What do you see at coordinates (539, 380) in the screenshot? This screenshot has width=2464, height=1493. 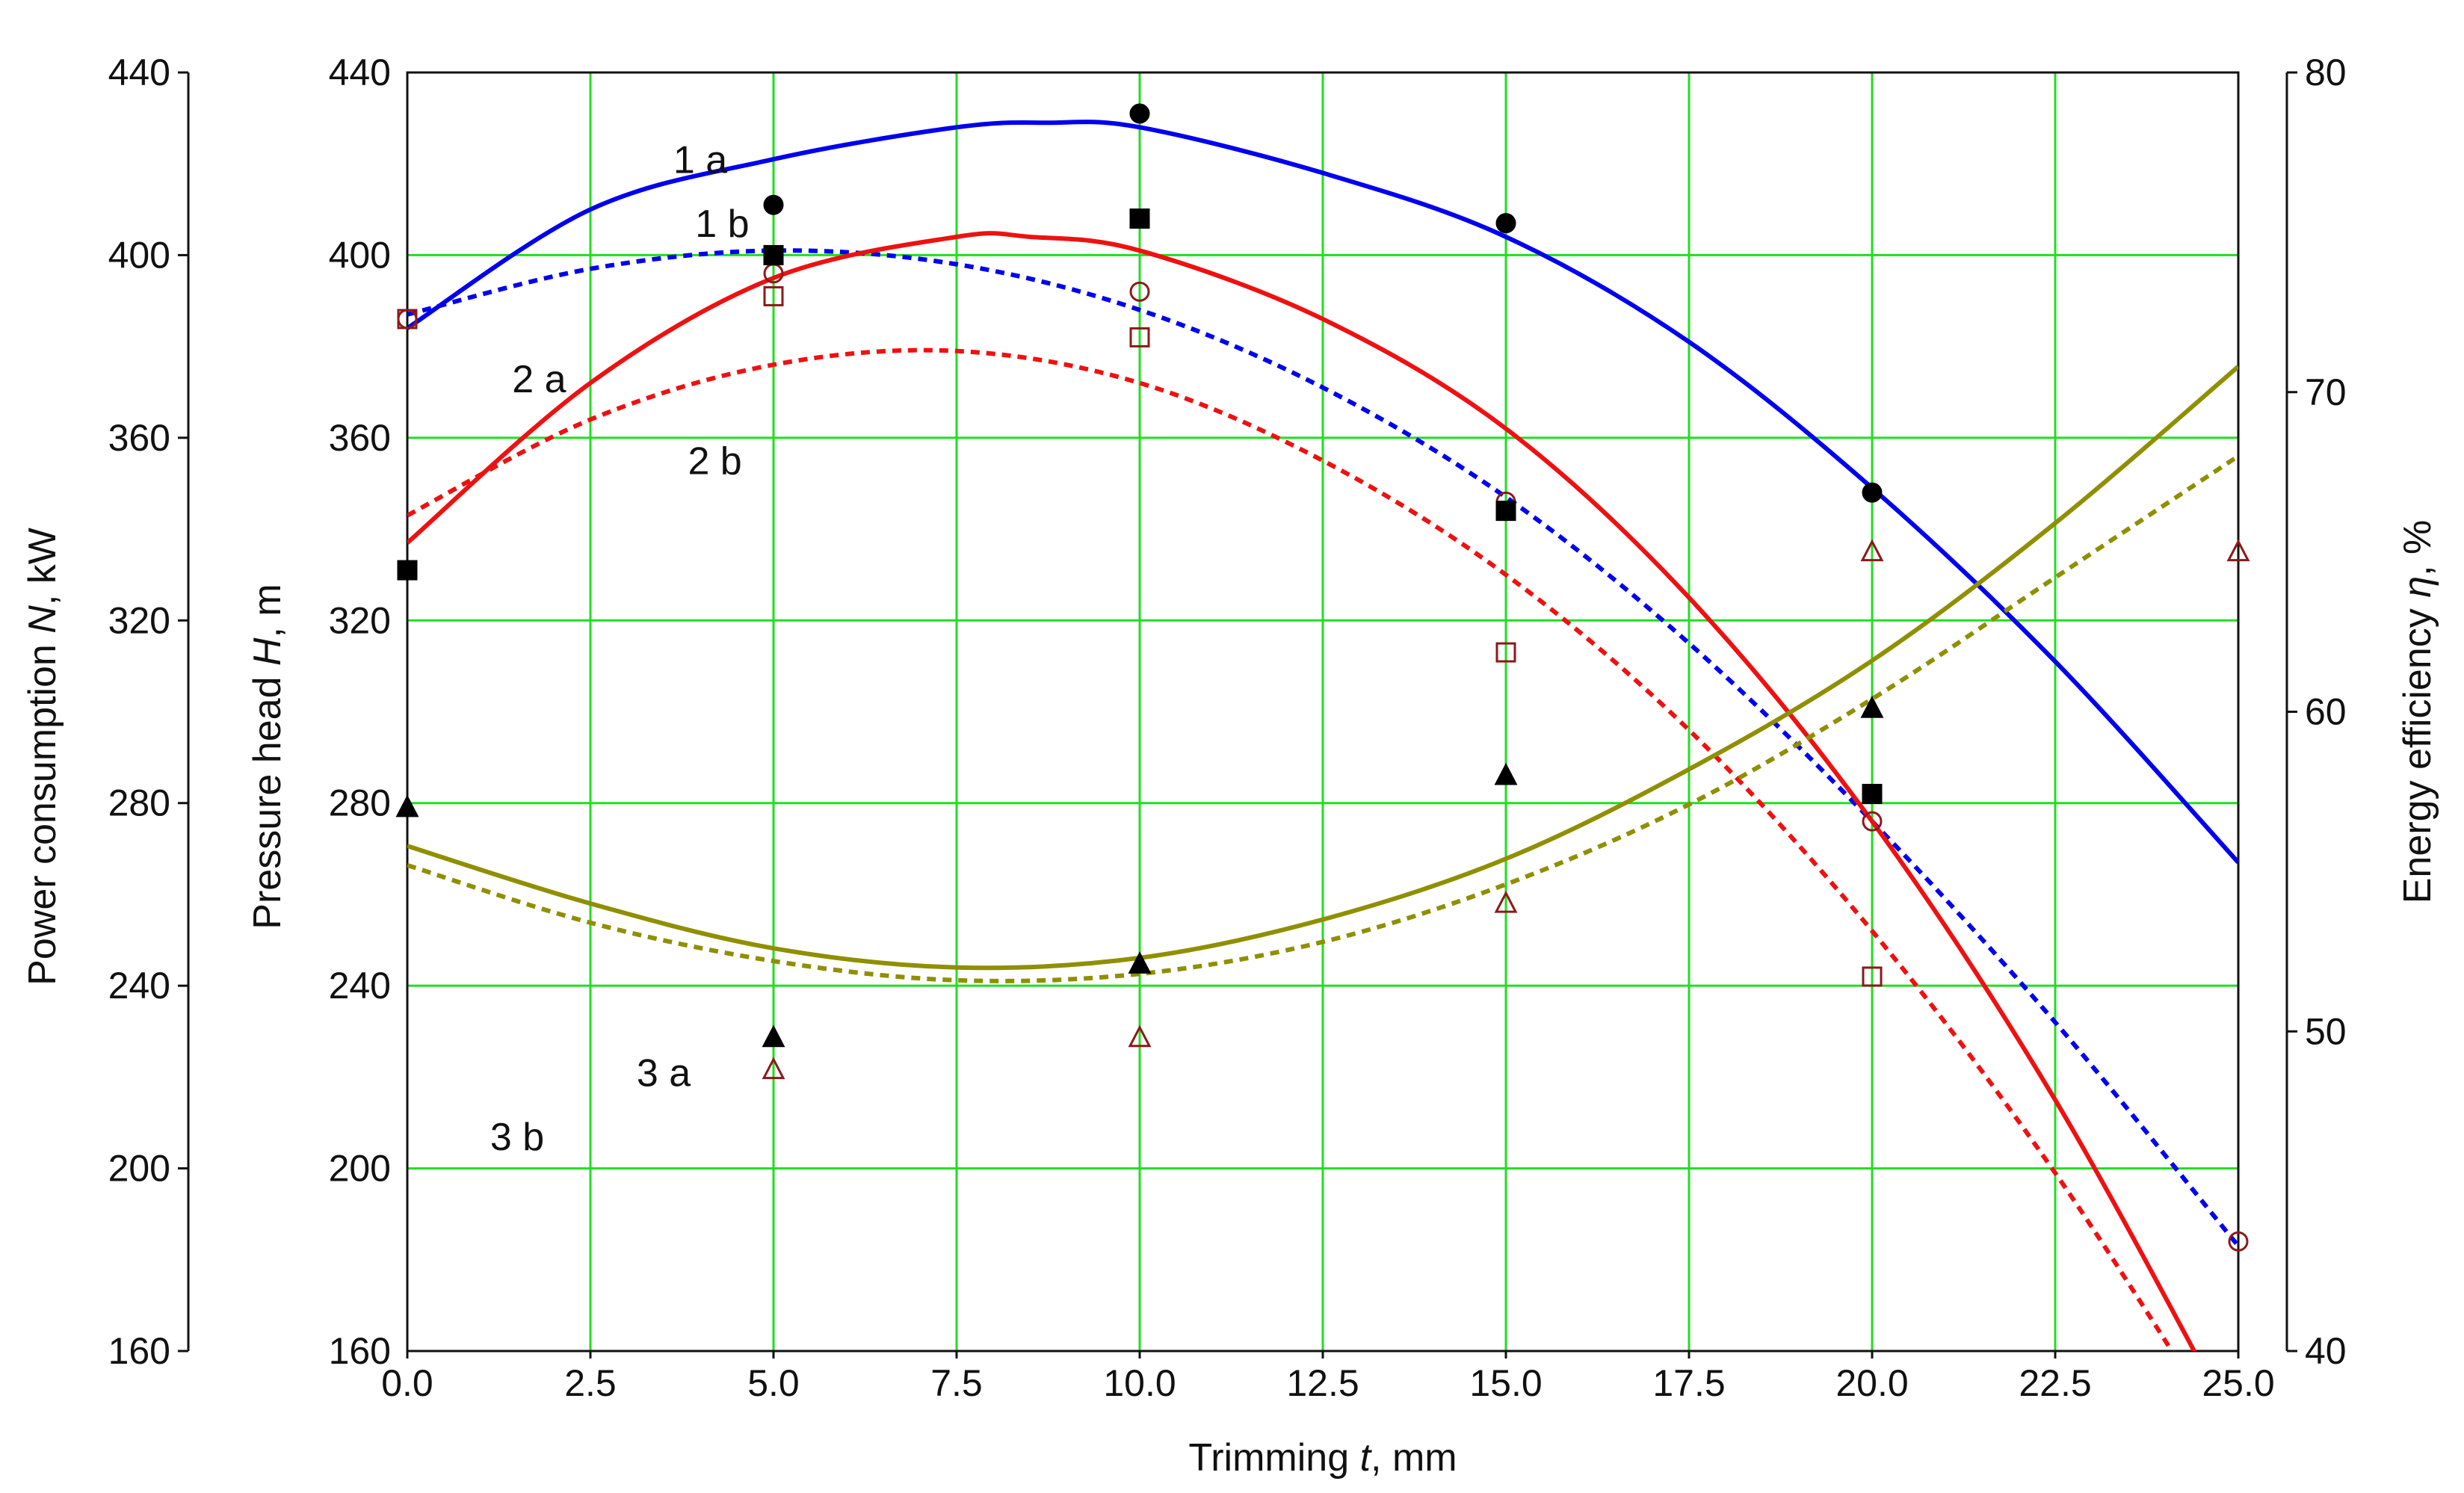 I see `series-label: 2 a` at bounding box center [539, 380].